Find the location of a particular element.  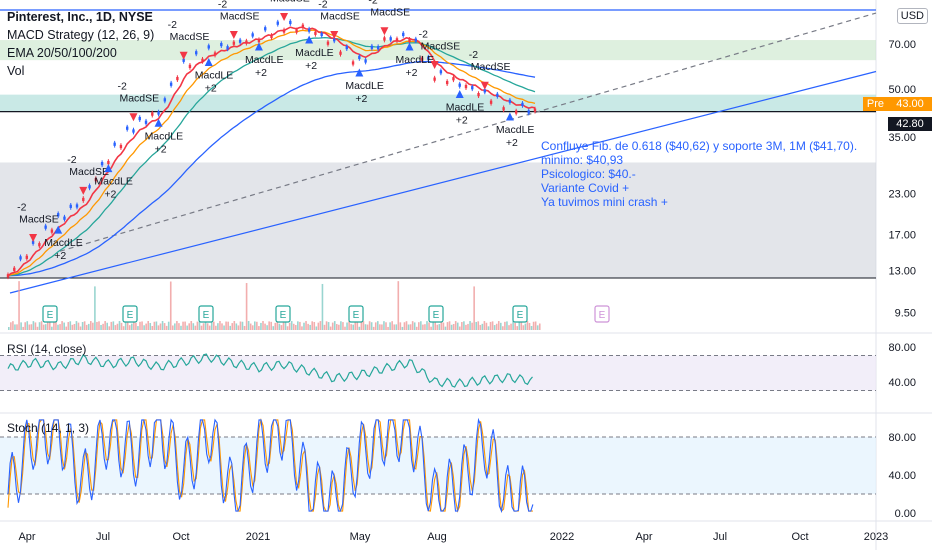

currency-button: USD is located at coordinates (912, 16).